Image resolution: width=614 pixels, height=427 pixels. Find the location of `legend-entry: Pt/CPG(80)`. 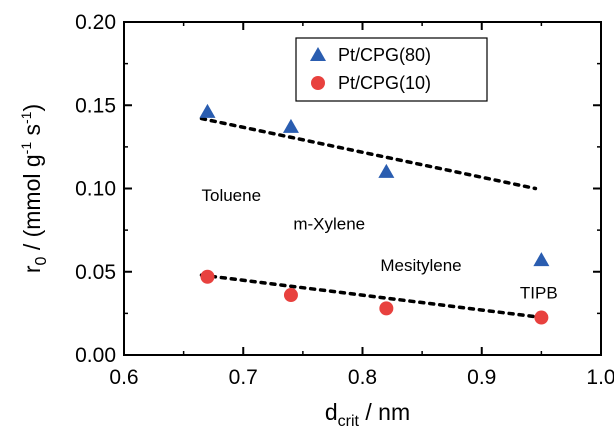

legend-entry: Pt/CPG(80) is located at coordinates (384, 55).